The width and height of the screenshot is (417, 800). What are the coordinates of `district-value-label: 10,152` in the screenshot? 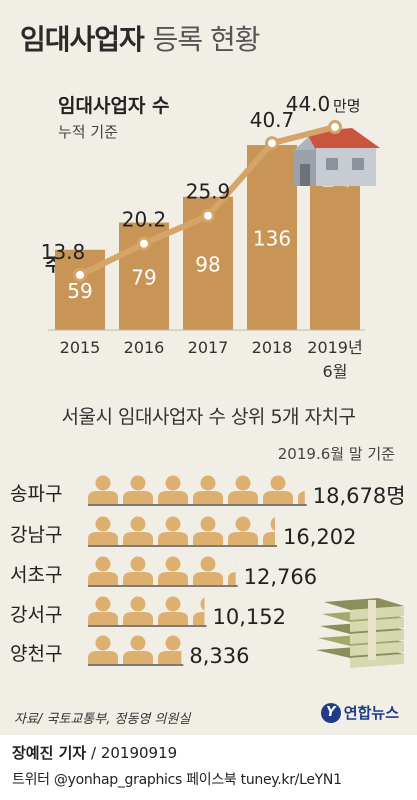 It's located at (249, 617).